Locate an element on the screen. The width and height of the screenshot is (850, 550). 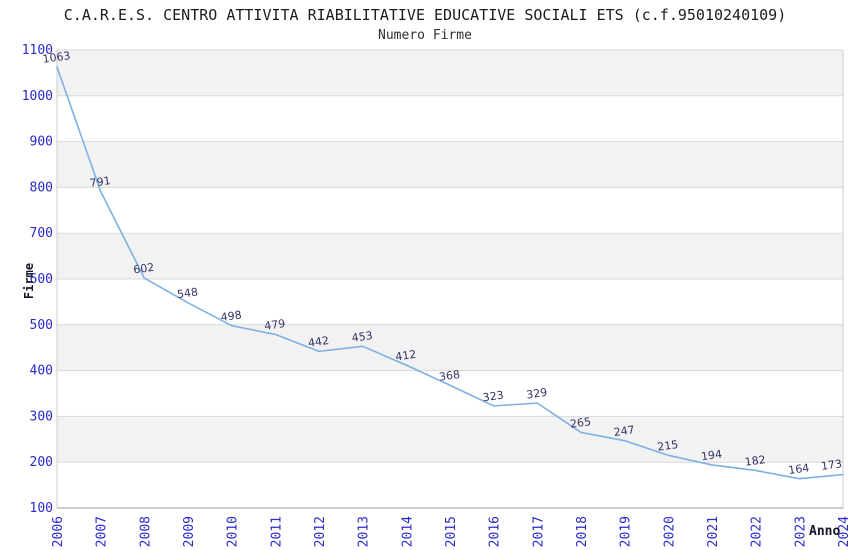
data-point-label: 791 is located at coordinates (100, 182).